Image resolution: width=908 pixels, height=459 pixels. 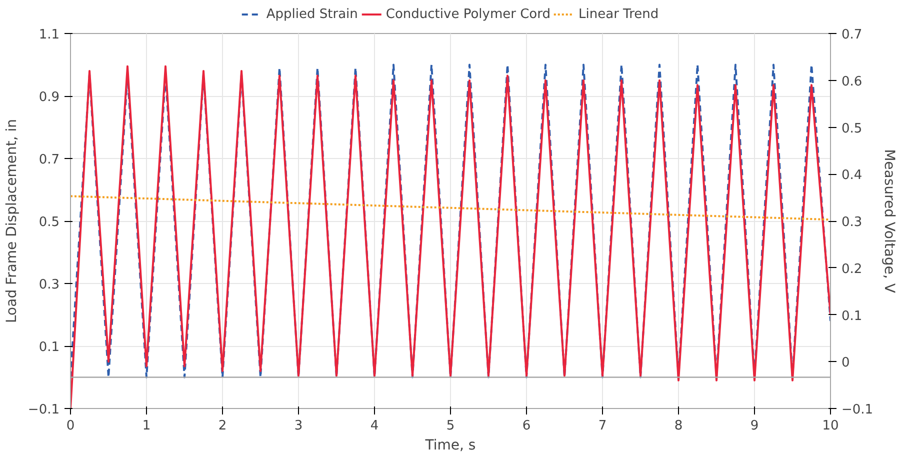 I want to click on y2-tick-label: −0.1, so click(x=858, y=410).